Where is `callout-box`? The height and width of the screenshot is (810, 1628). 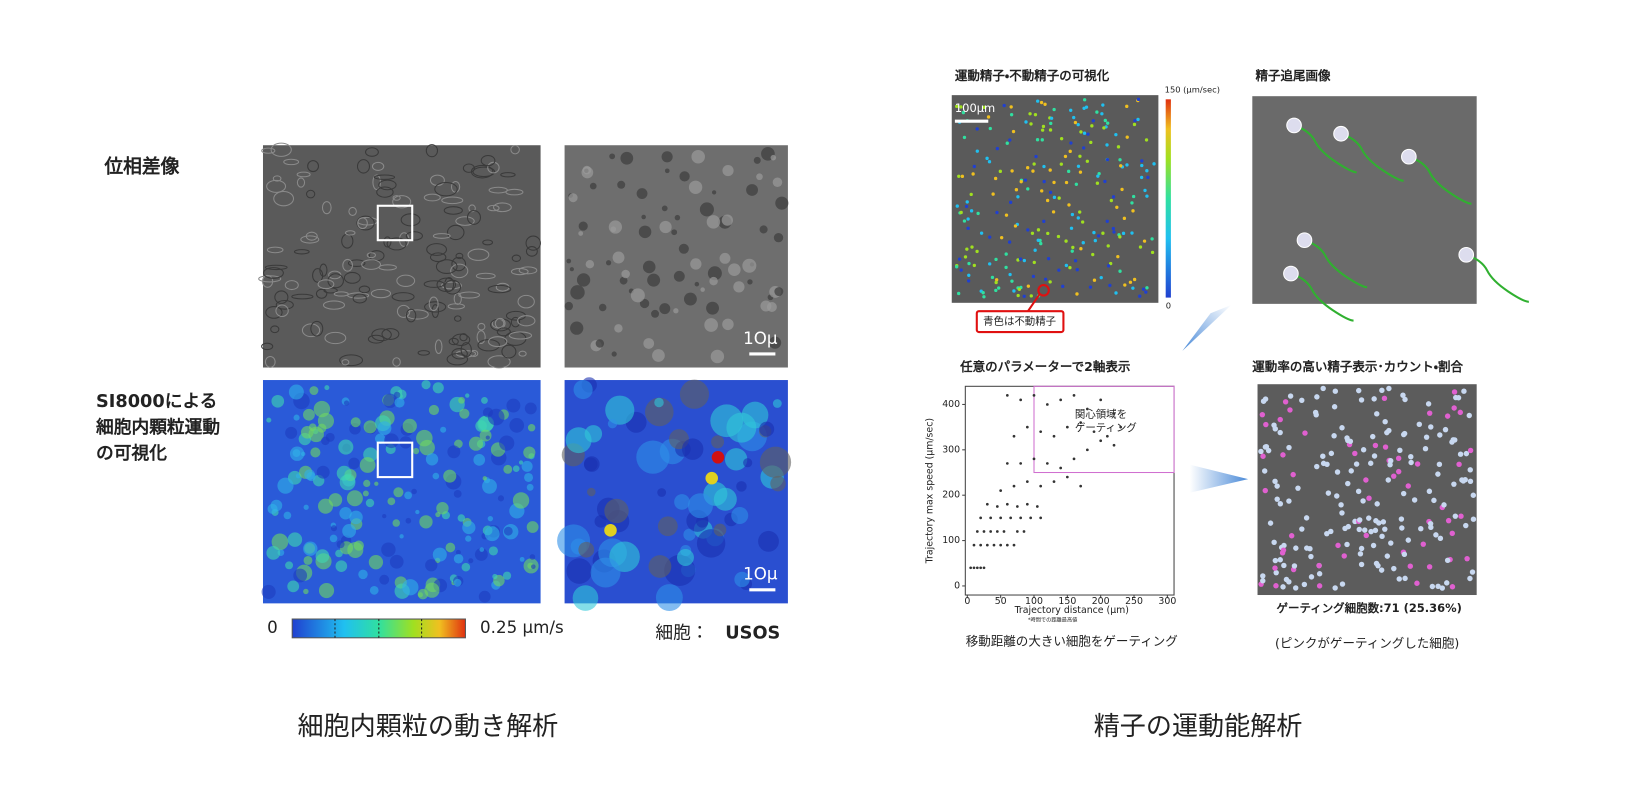
callout-box is located at coordinates (1020, 322).